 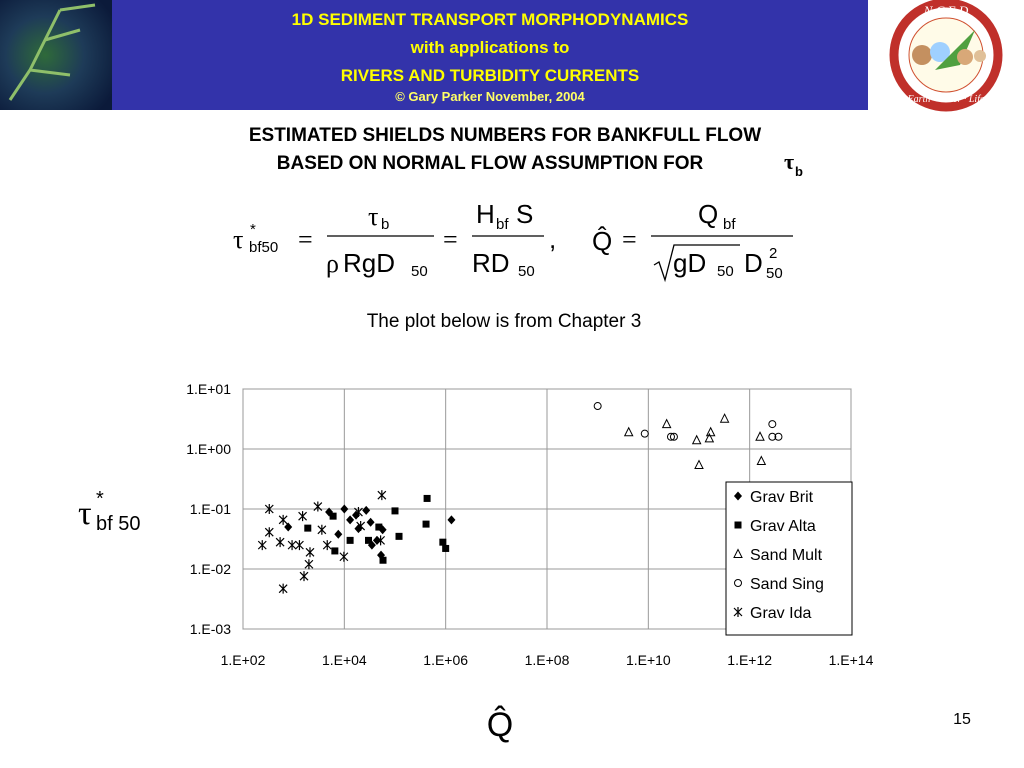 I want to click on legend, so click(x=789, y=558).